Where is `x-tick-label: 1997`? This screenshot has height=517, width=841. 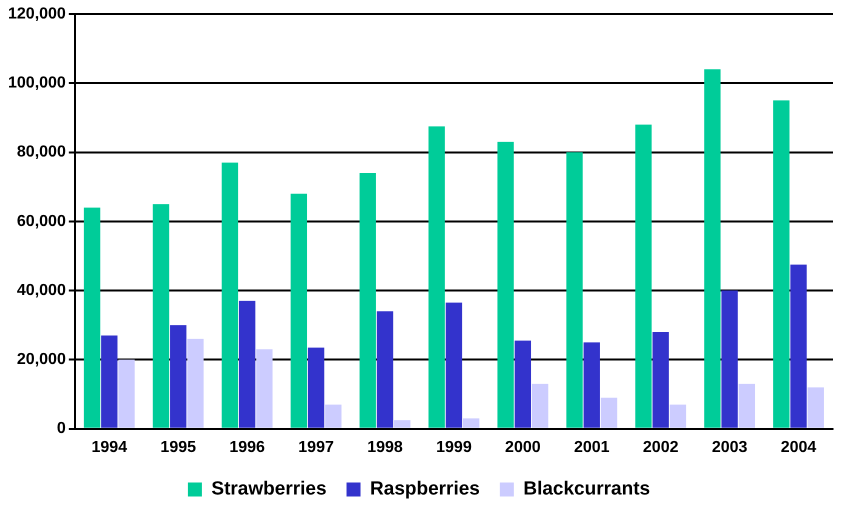
x-tick-label: 1997 is located at coordinates (316, 447).